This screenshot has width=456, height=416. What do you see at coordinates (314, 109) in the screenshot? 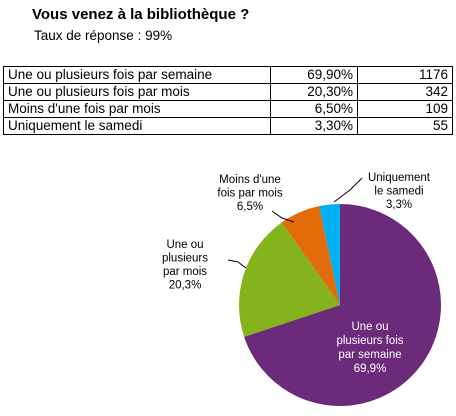
I see `row-percent: 6,50%` at bounding box center [314, 109].